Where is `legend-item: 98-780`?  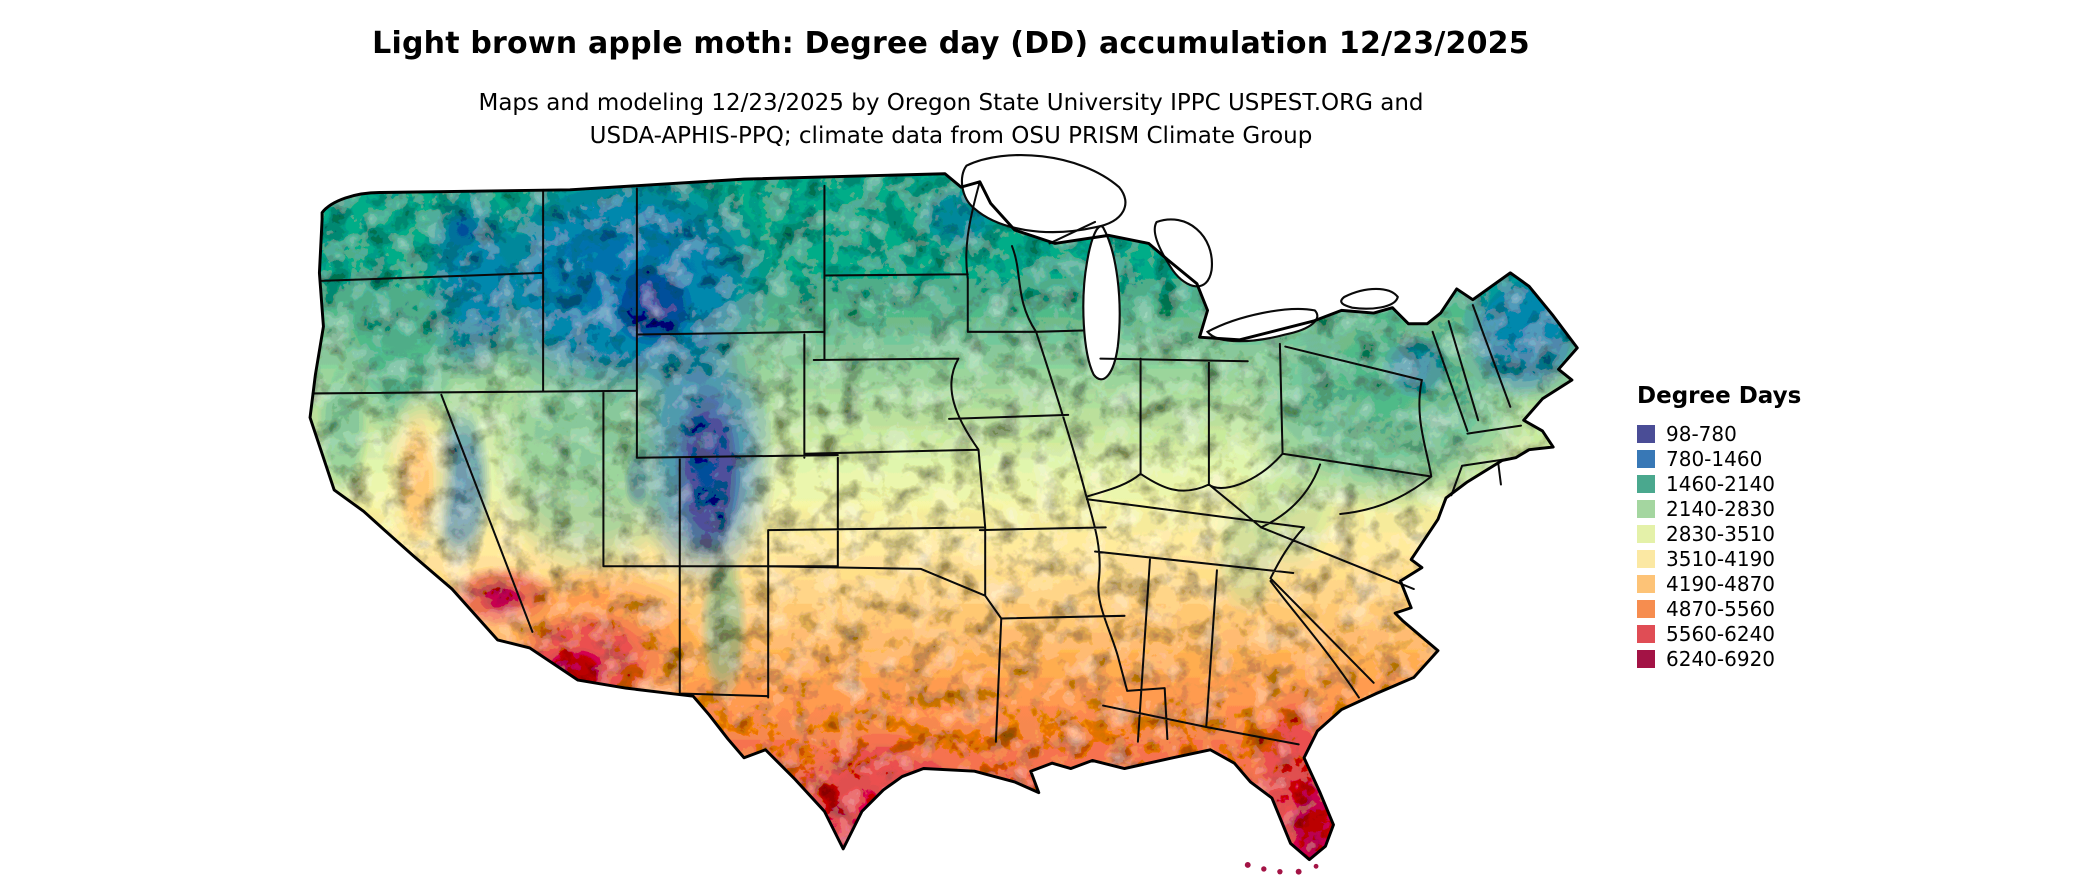
legend-item: 98-780 is located at coordinates (1719, 433).